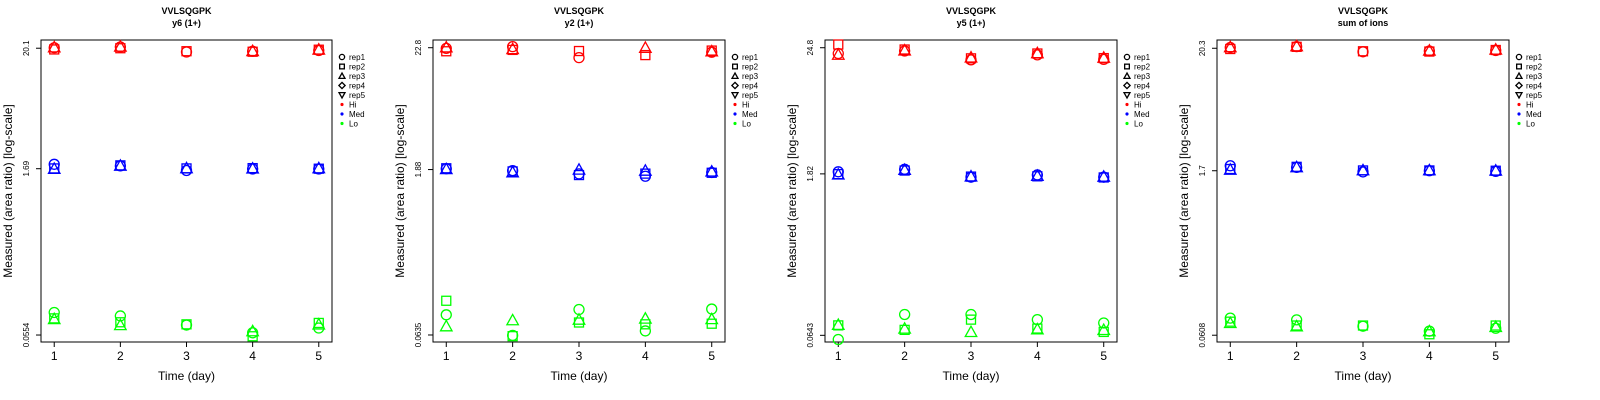 Image resolution: width=1600 pixels, height=400 pixels. What do you see at coordinates (1534, 95) in the screenshot?
I see `legend-label-rep5: rep5` at bounding box center [1534, 95].